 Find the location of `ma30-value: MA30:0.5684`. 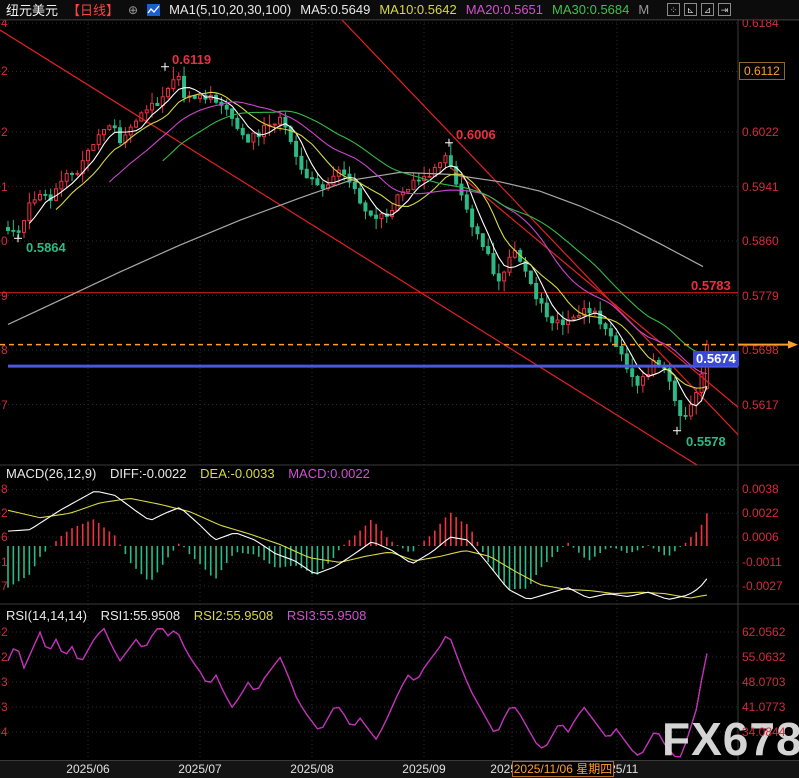

ma30-value: MA30:0.5684 is located at coordinates (591, 9).